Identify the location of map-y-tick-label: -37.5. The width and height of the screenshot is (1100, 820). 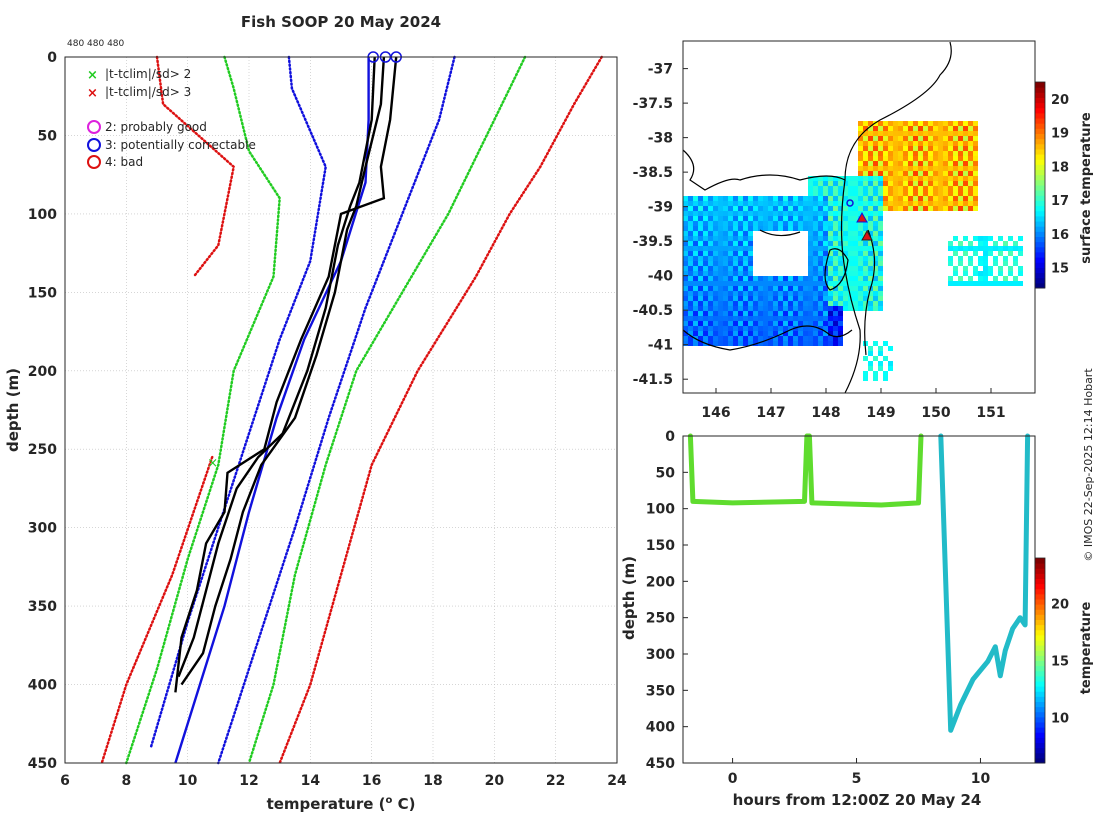
(653, 104).